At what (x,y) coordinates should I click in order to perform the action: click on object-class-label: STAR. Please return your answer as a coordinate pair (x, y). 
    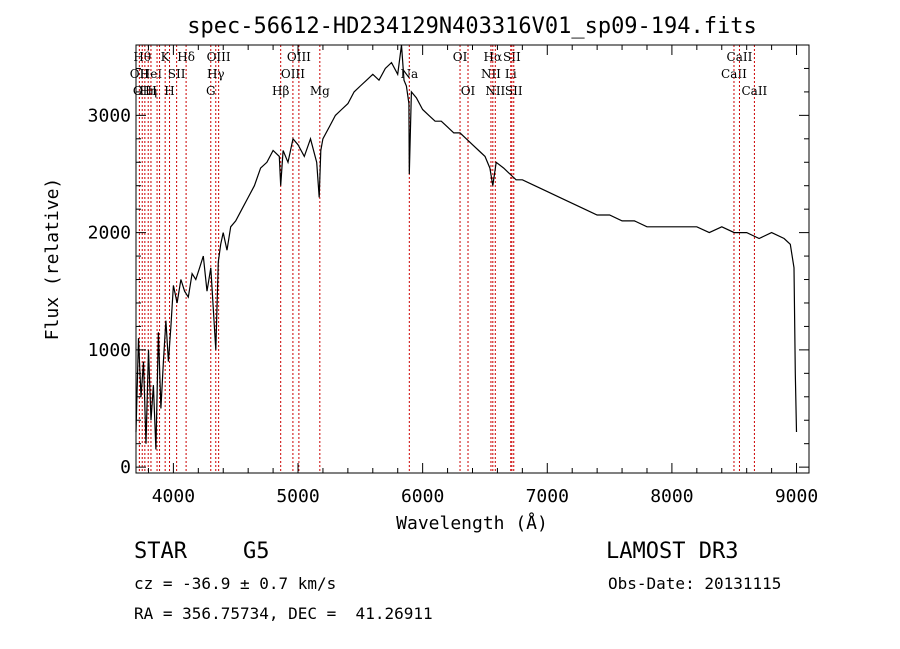
    Looking at the image, I should click on (160, 551).